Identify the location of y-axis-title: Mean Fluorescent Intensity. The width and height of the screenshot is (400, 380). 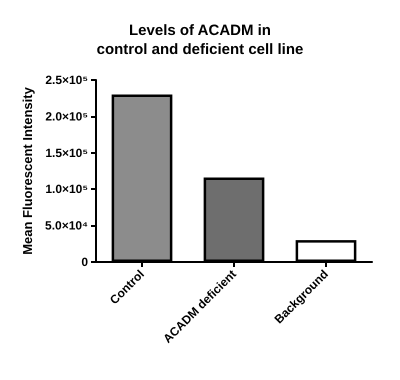
(27, 170).